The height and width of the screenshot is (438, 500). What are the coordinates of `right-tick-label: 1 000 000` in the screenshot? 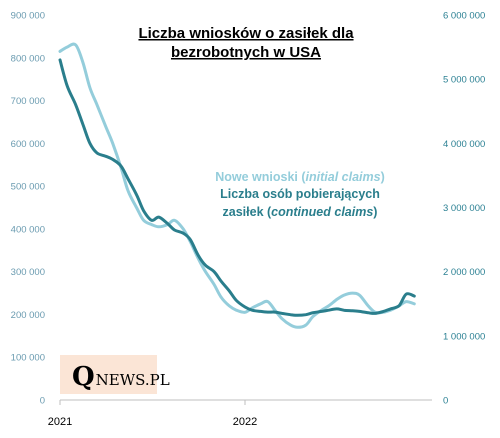 It's located at (464, 336).